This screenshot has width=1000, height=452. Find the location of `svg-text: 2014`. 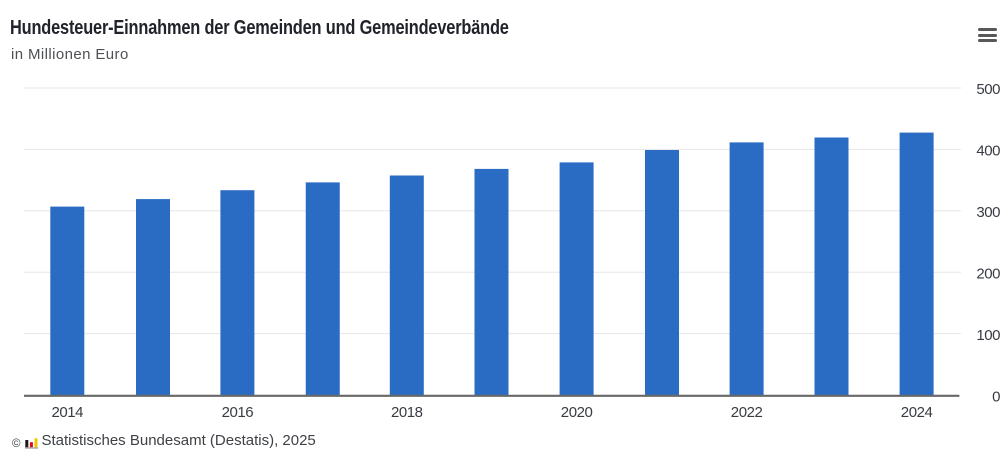

svg-text: 2014 is located at coordinates (68, 412).